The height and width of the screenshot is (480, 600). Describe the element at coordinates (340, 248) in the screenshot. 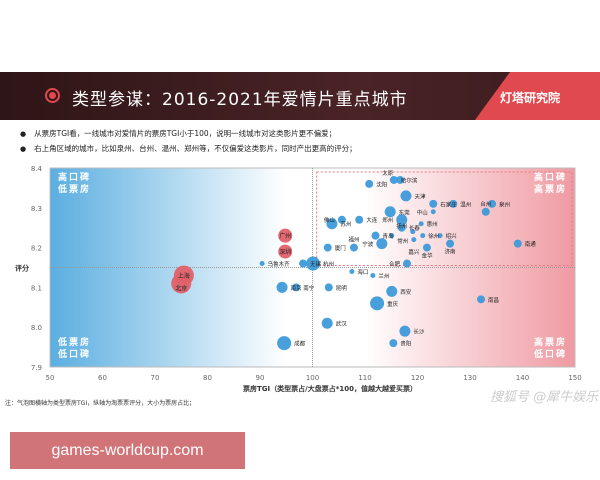

I see `bubble-label: 厦门` at that location.